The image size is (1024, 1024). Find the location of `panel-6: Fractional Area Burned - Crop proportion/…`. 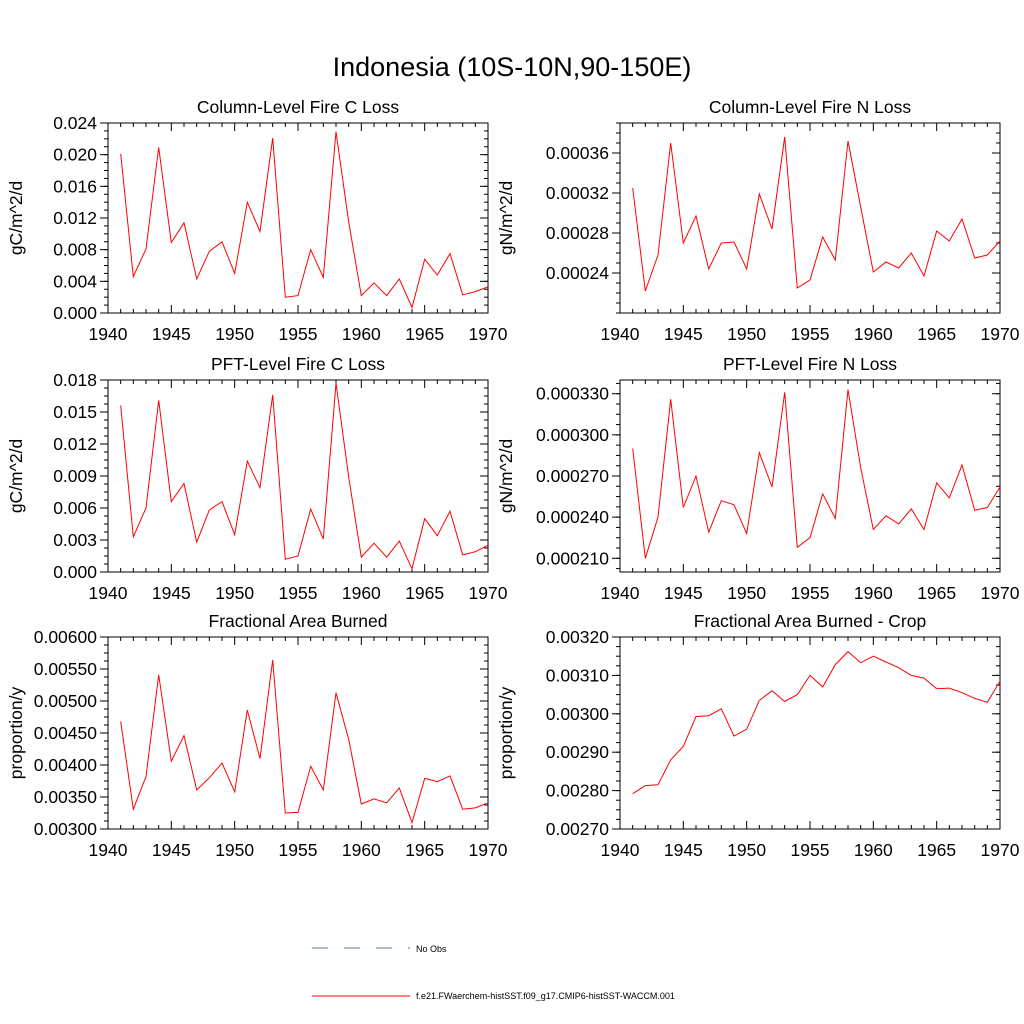

panel-6: Fractional Area Burned - Crop proportion/… is located at coordinates (758, 735).